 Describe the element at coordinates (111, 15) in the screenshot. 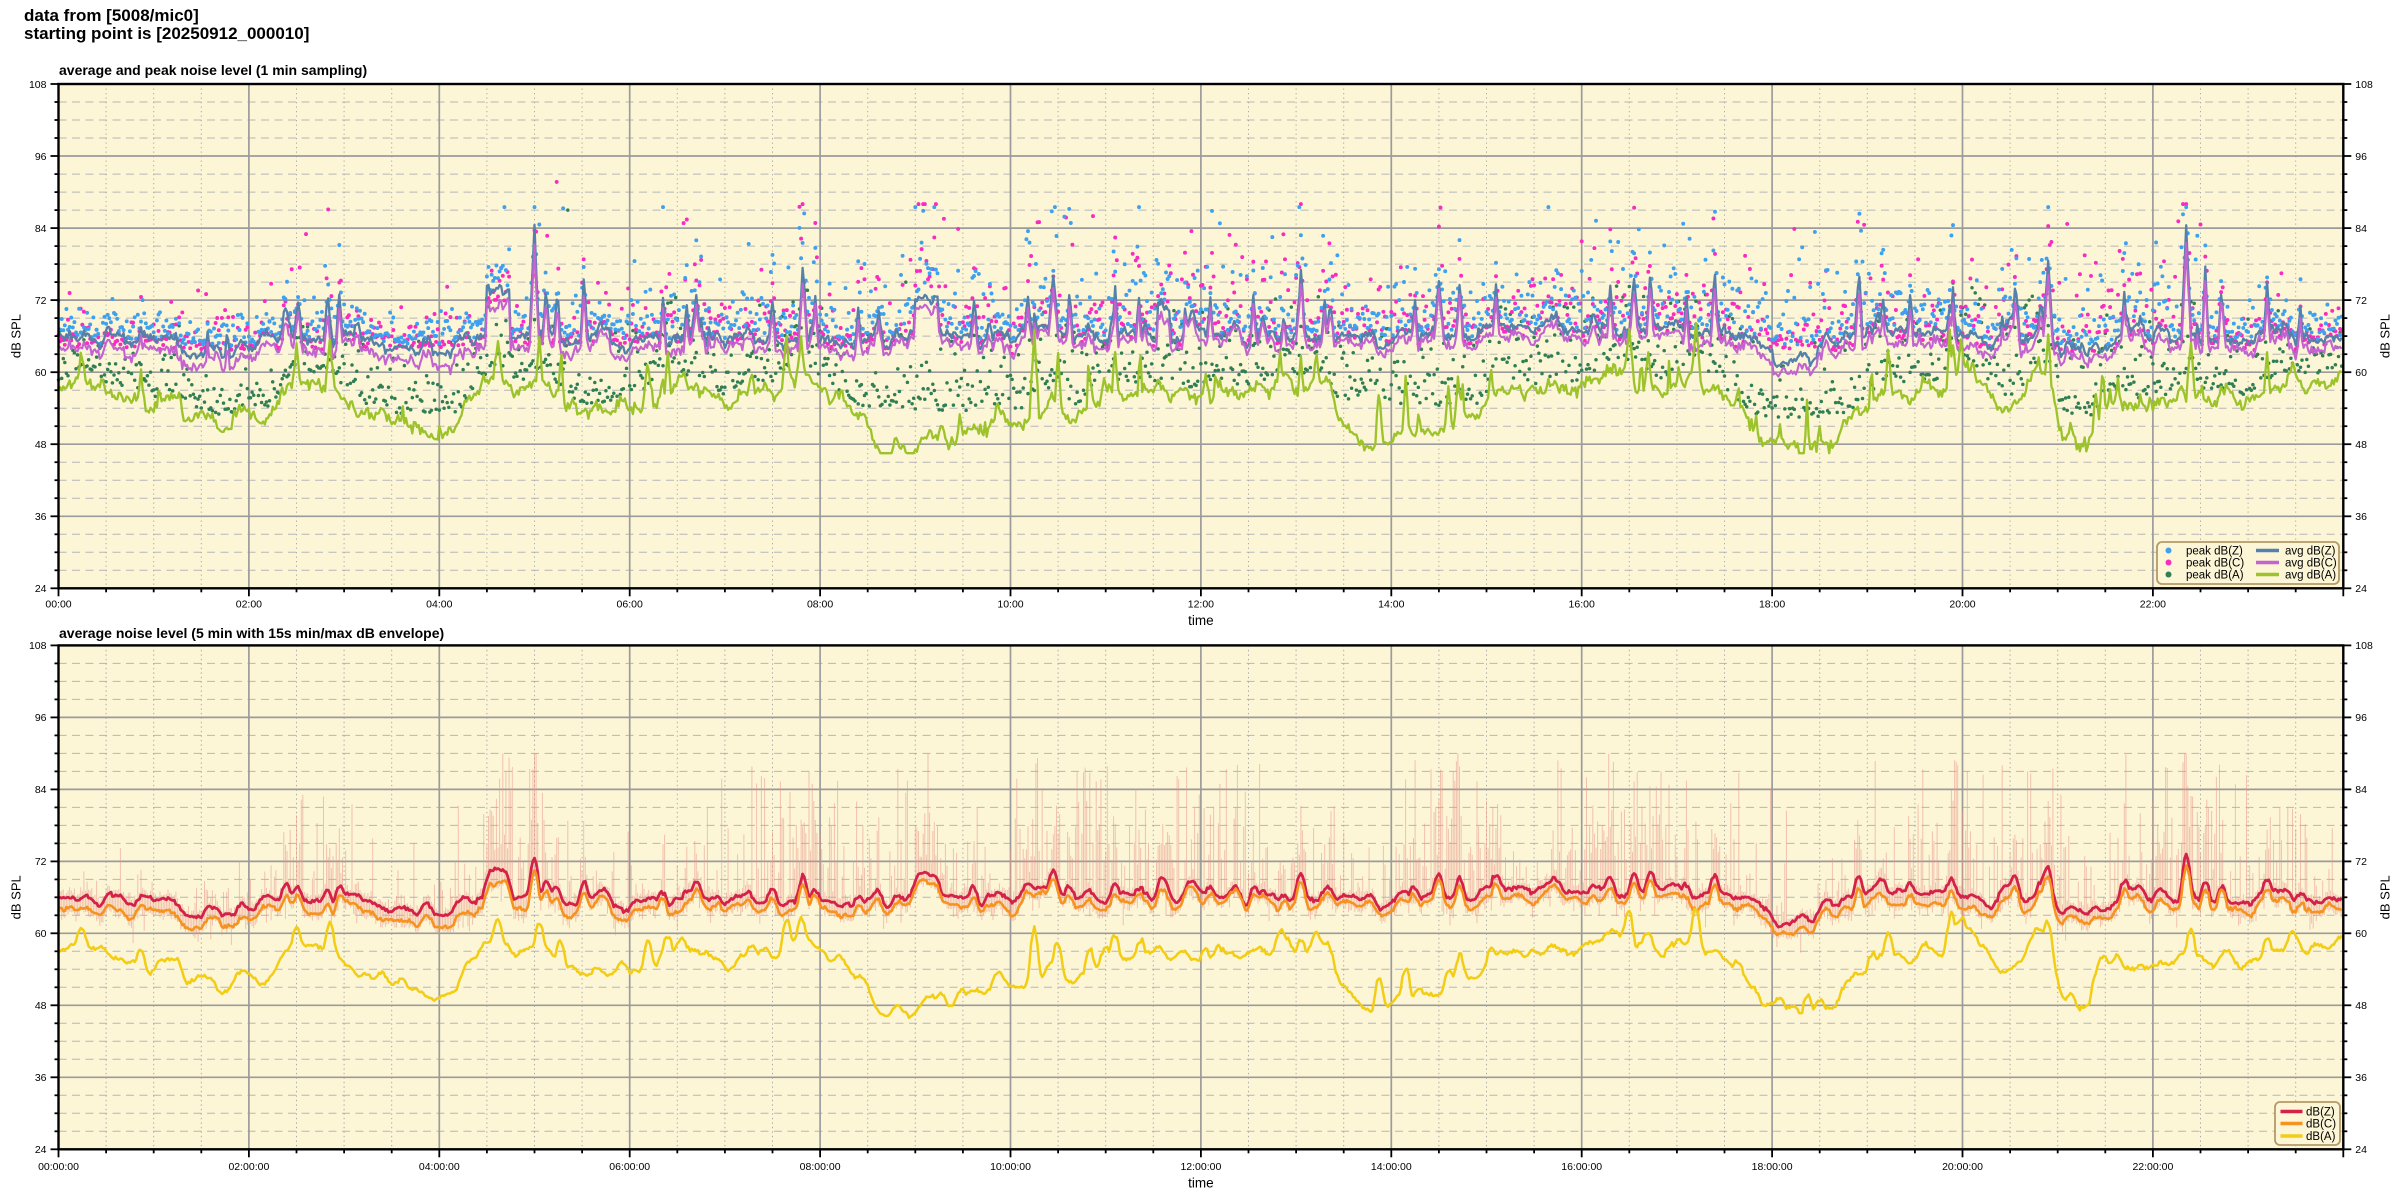

I see `svg-text: data from [5008/mic0]` at that location.